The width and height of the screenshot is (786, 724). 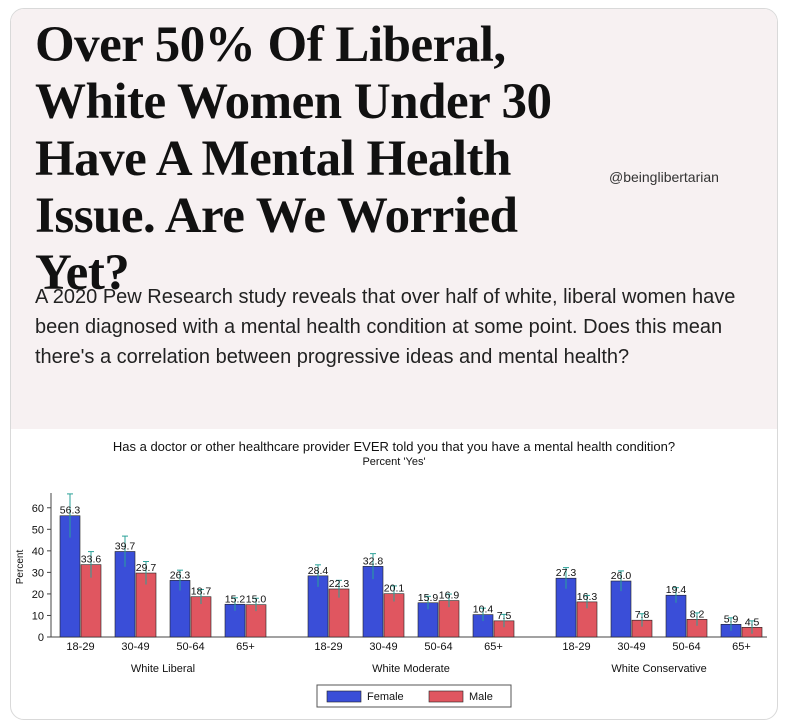 What do you see at coordinates (38, 530) in the screenshot?
I see `y-tick-label: 50` at bounding box center [38, 530].